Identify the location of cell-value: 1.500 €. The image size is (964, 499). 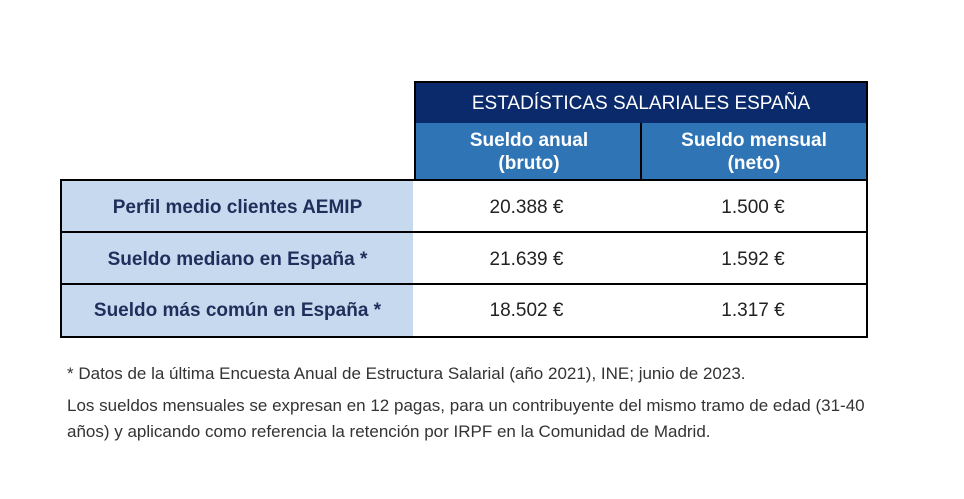
(754, 206).